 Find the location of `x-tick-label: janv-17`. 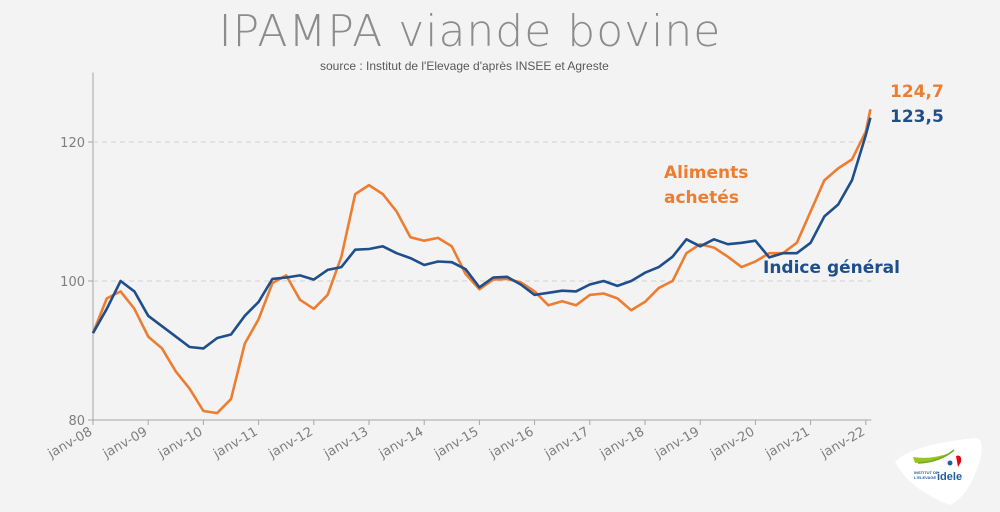

x-tick-label: janv-17 is located at coordinates (567, 443).